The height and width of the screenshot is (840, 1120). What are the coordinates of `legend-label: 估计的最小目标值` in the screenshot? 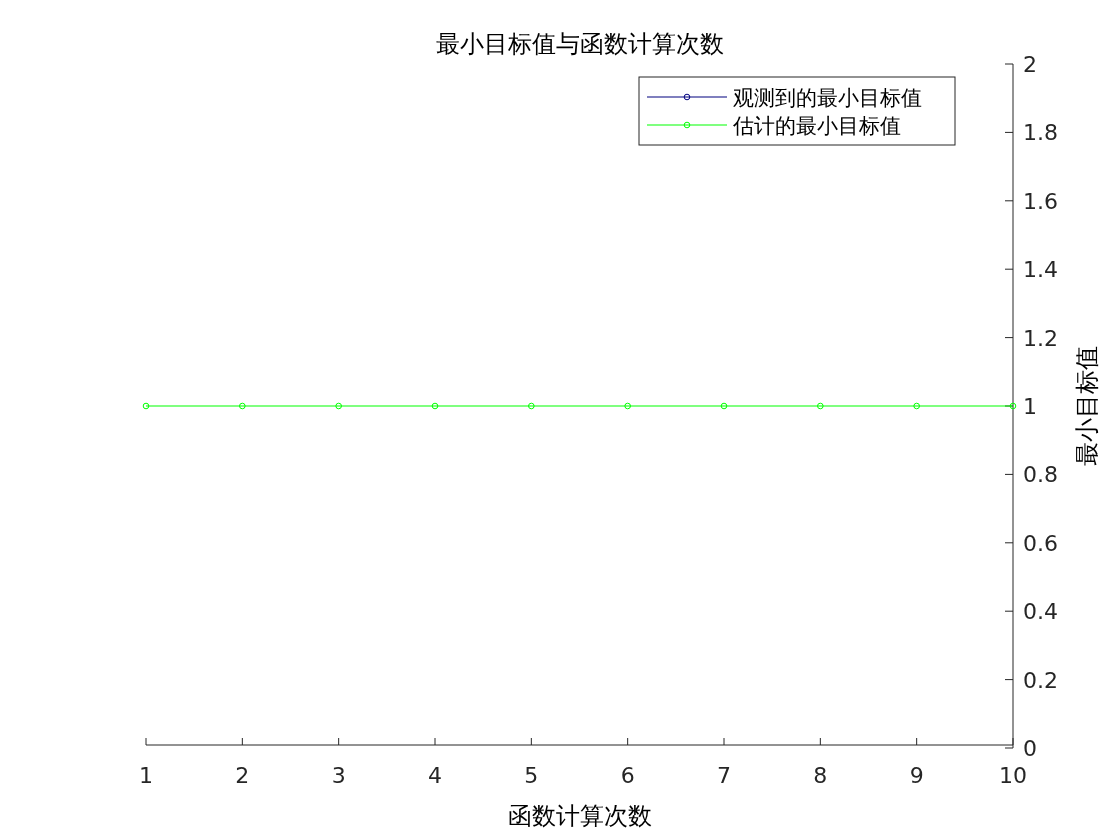 It's located at (816, 126).